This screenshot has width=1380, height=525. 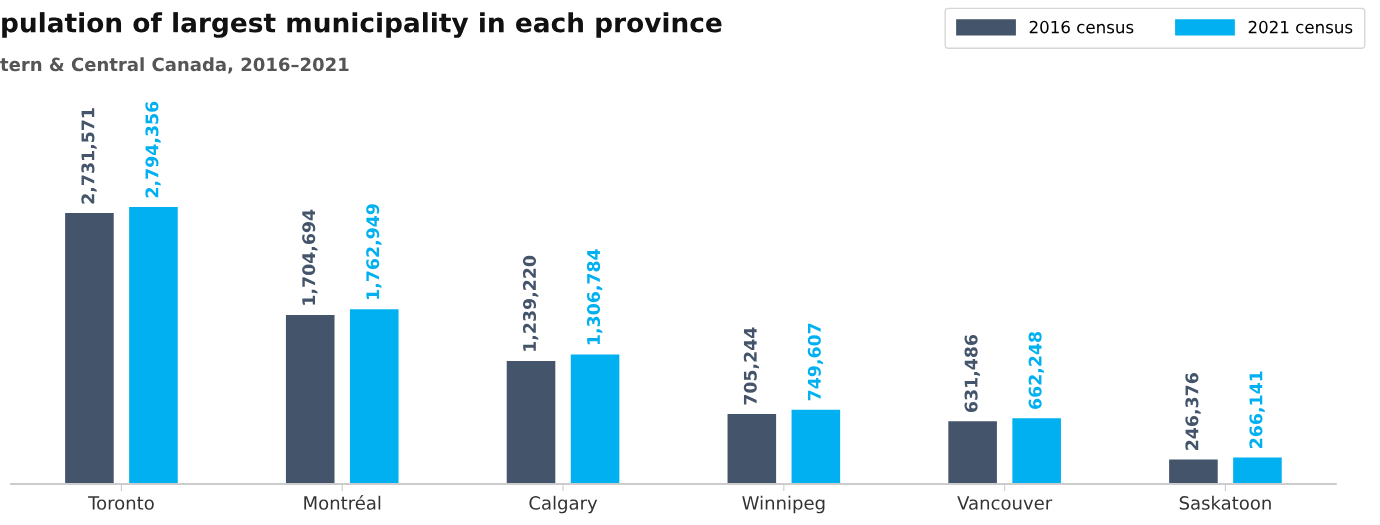 What do you see at coordinates (89, 156) in the screenshot?
I see `data-label: 2,731,571` at bounding box center [89, 156].